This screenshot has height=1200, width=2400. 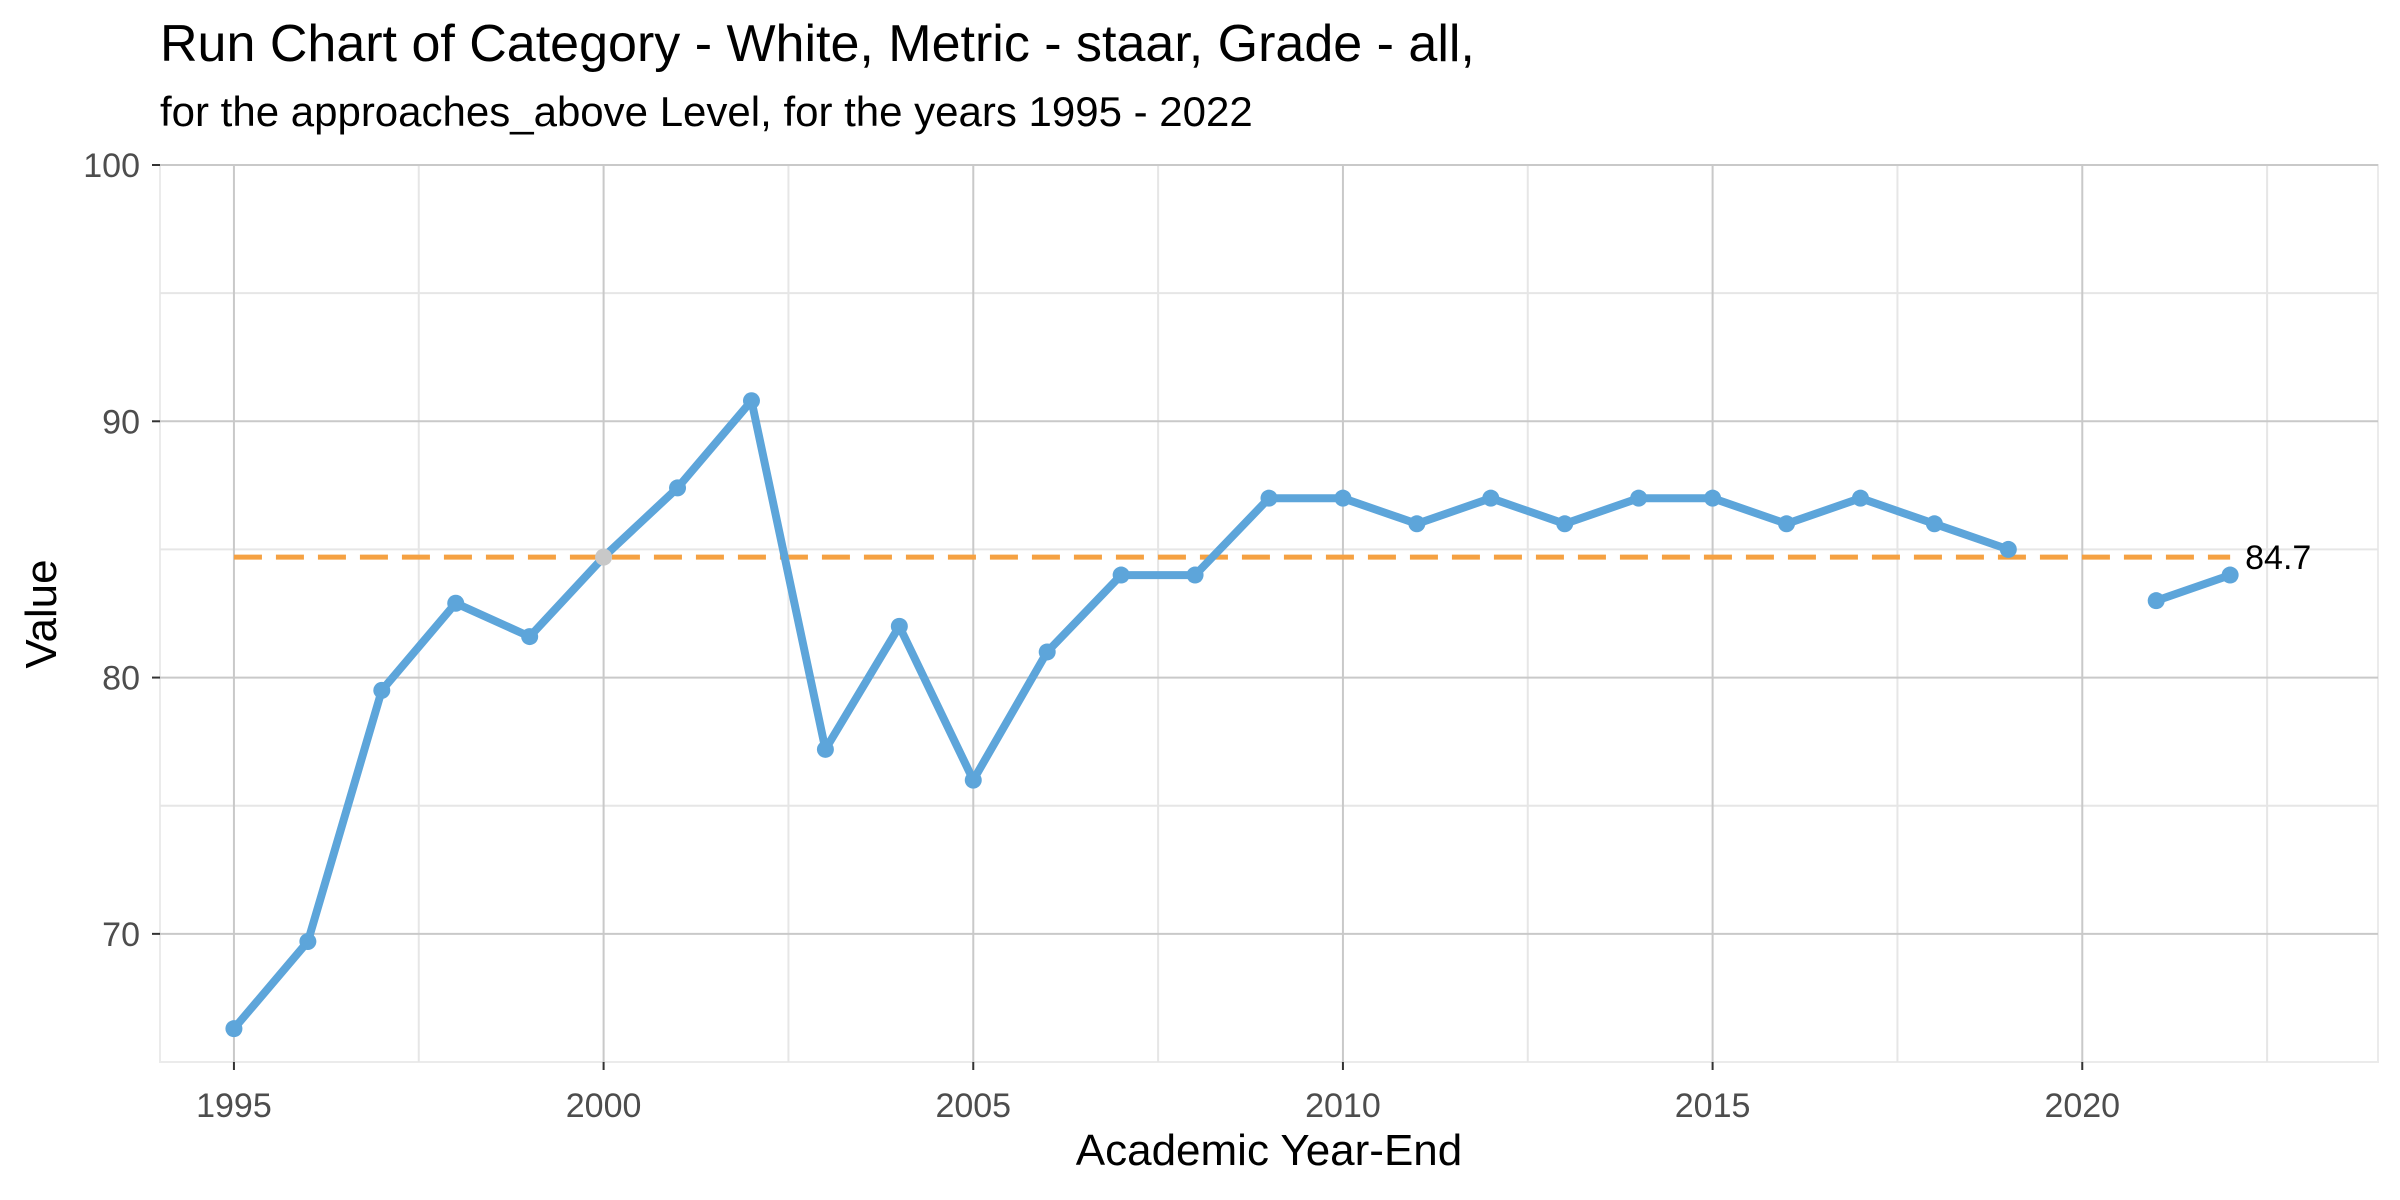 I want to click on reference-layer: 84.7, so click(x=1272, y=558).